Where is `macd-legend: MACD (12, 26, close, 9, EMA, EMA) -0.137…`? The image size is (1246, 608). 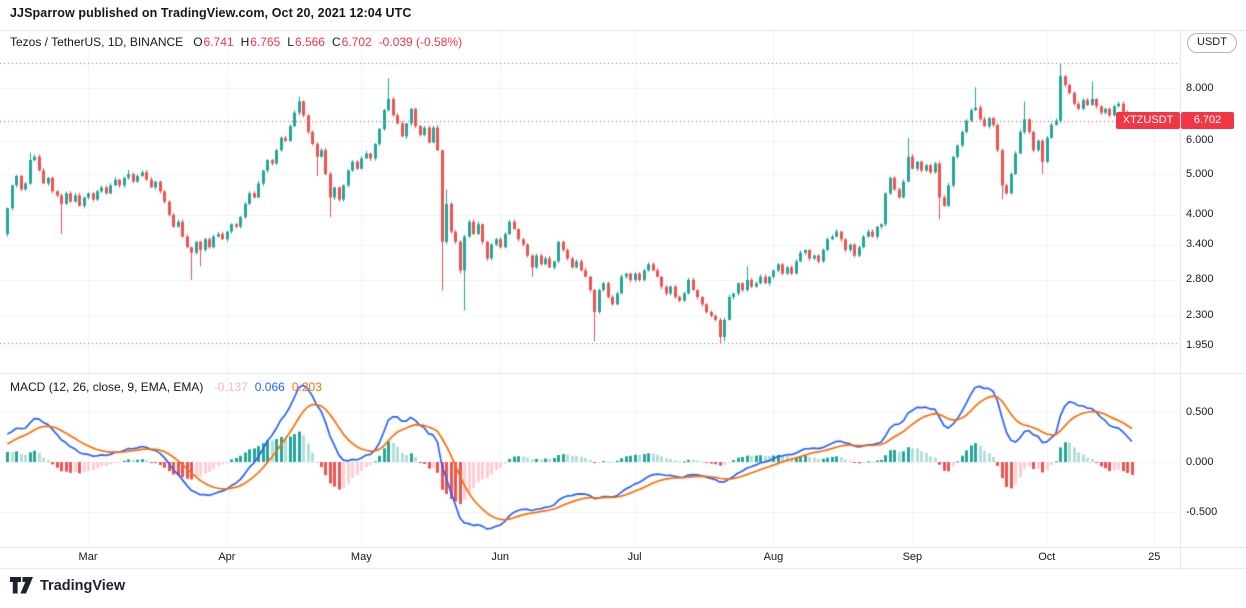 macd-legend: MACD (12, 26, close, 9, EMA, EMA) -0.137… is located at coordinates (166, 387).